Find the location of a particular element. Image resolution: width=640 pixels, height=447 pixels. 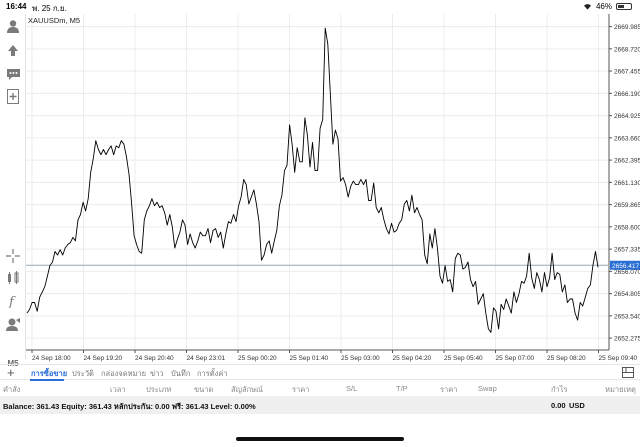

current-price-badge is located at coordinates (625, 265).